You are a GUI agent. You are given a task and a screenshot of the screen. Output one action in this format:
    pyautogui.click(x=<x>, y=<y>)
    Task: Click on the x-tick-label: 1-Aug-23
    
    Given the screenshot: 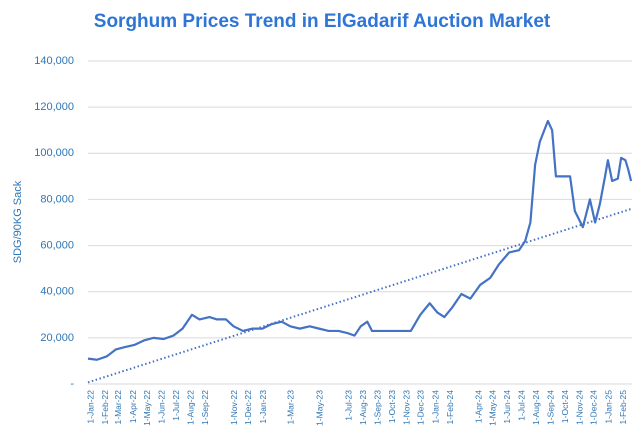 What is the action you would take?
    pyautogui.click(x=363, y=407)
    